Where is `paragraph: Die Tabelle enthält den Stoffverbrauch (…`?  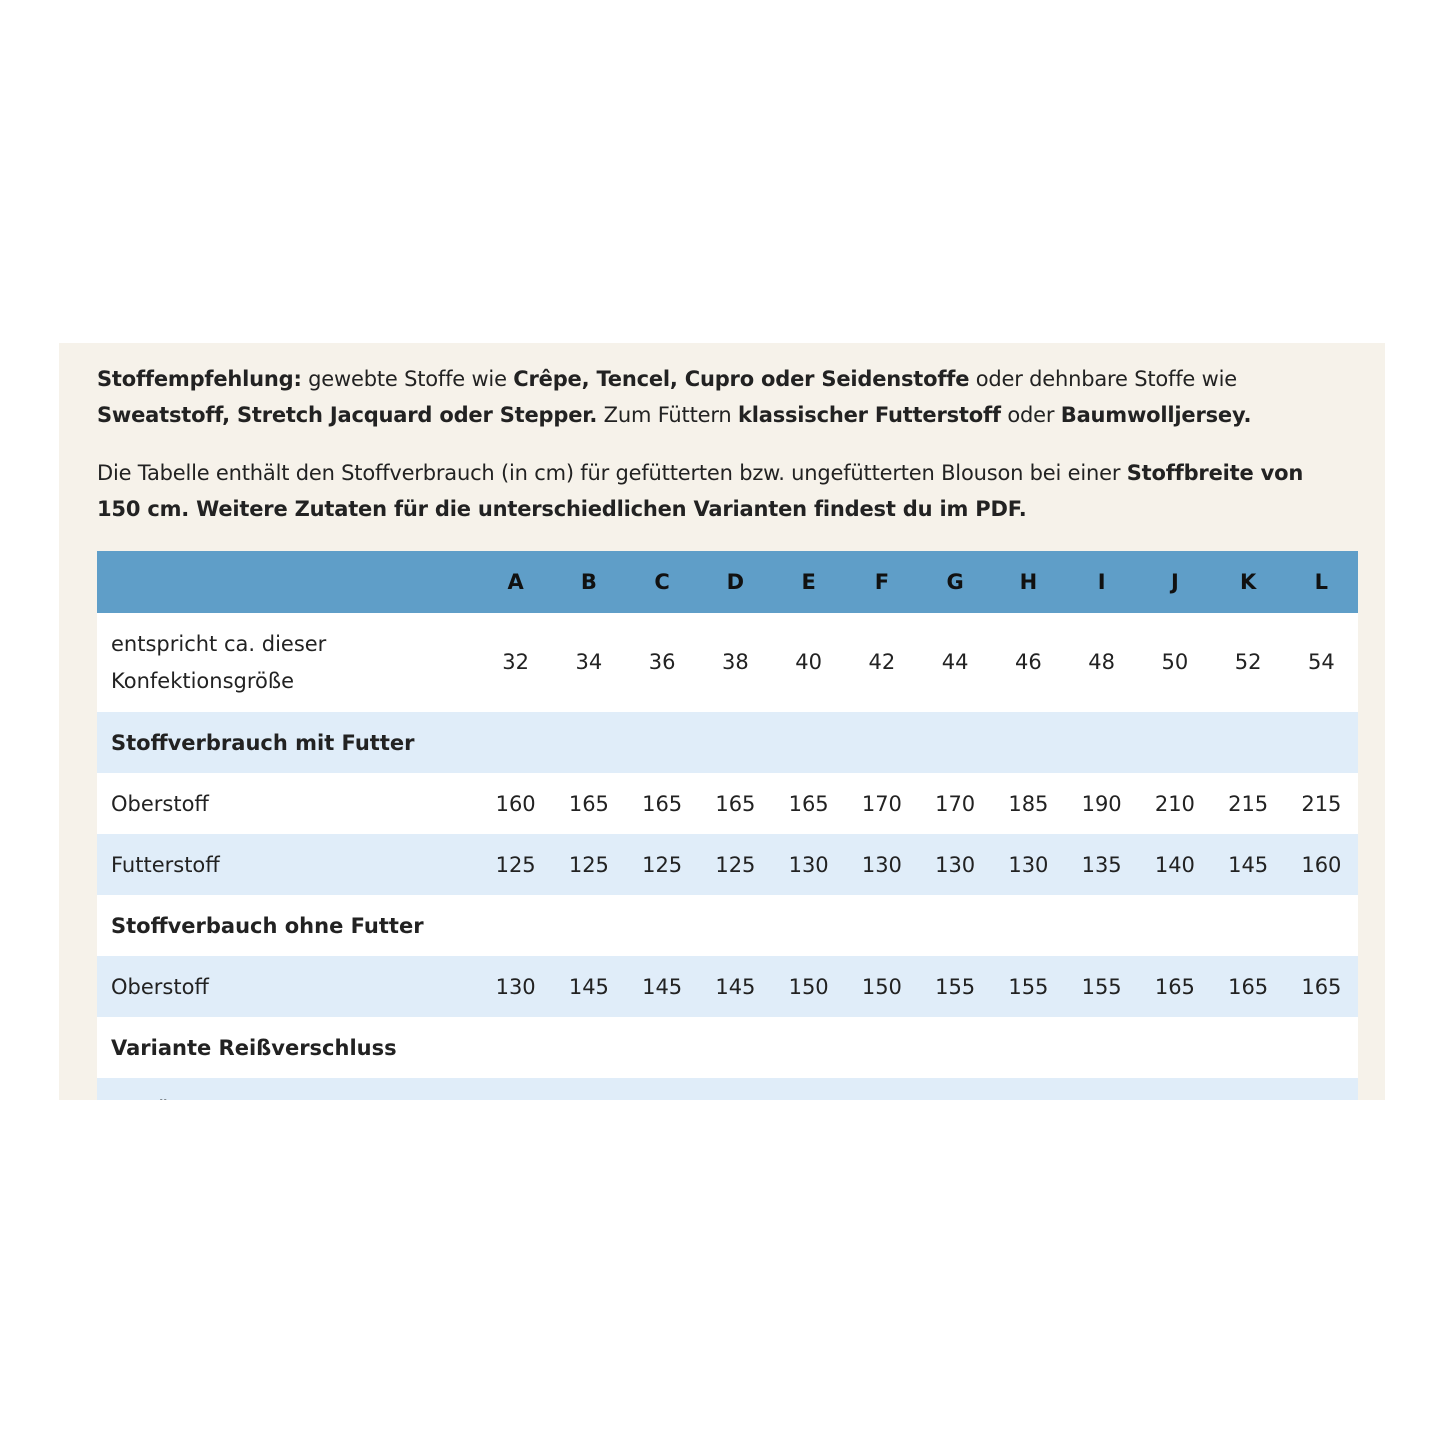 paragraph: Die Tabelle enthält den Stoffverbrauch (… is located at coordinates (722, 491).